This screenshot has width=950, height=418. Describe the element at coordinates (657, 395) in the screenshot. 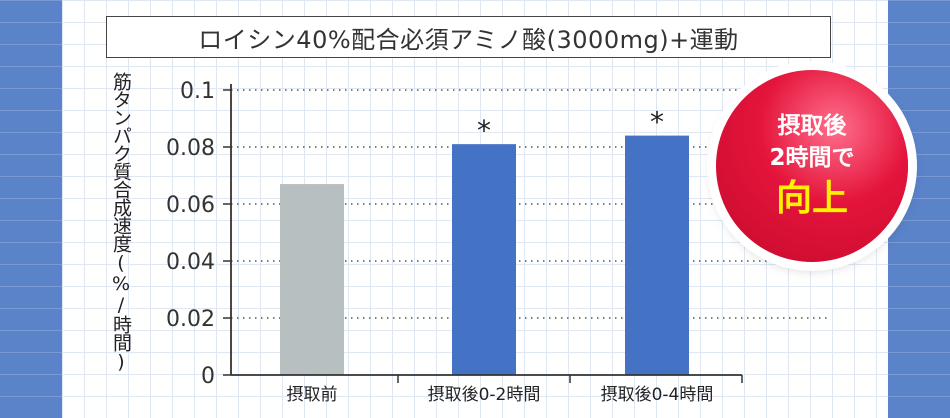

I see `x-tick-label: 摂取後0-4時間` at that location.